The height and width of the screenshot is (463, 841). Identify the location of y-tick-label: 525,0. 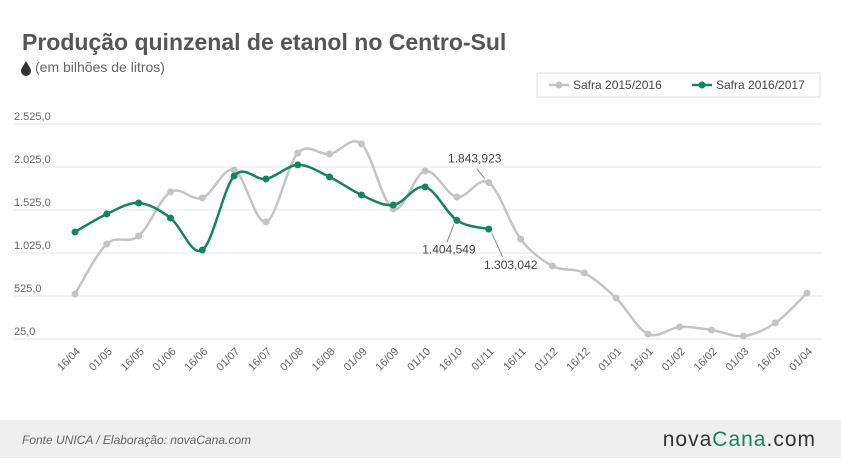
(28, 289).